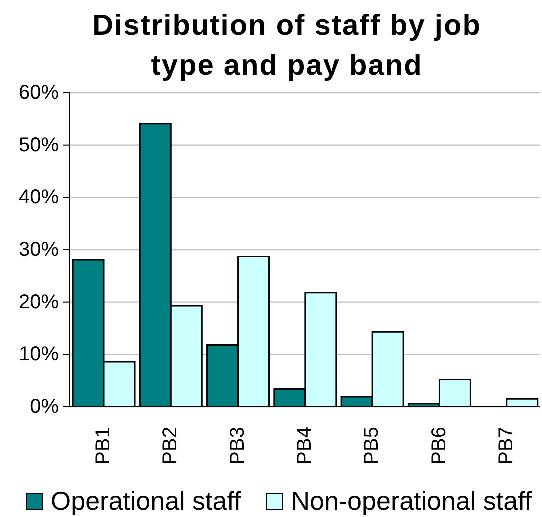 This screenshot has width=542, height=517. What do you see at coordinates (287, 46) in the screenshot?
I see `chart-title: Distribution of staff by job type and pay band` at bounding box center [287, 46].